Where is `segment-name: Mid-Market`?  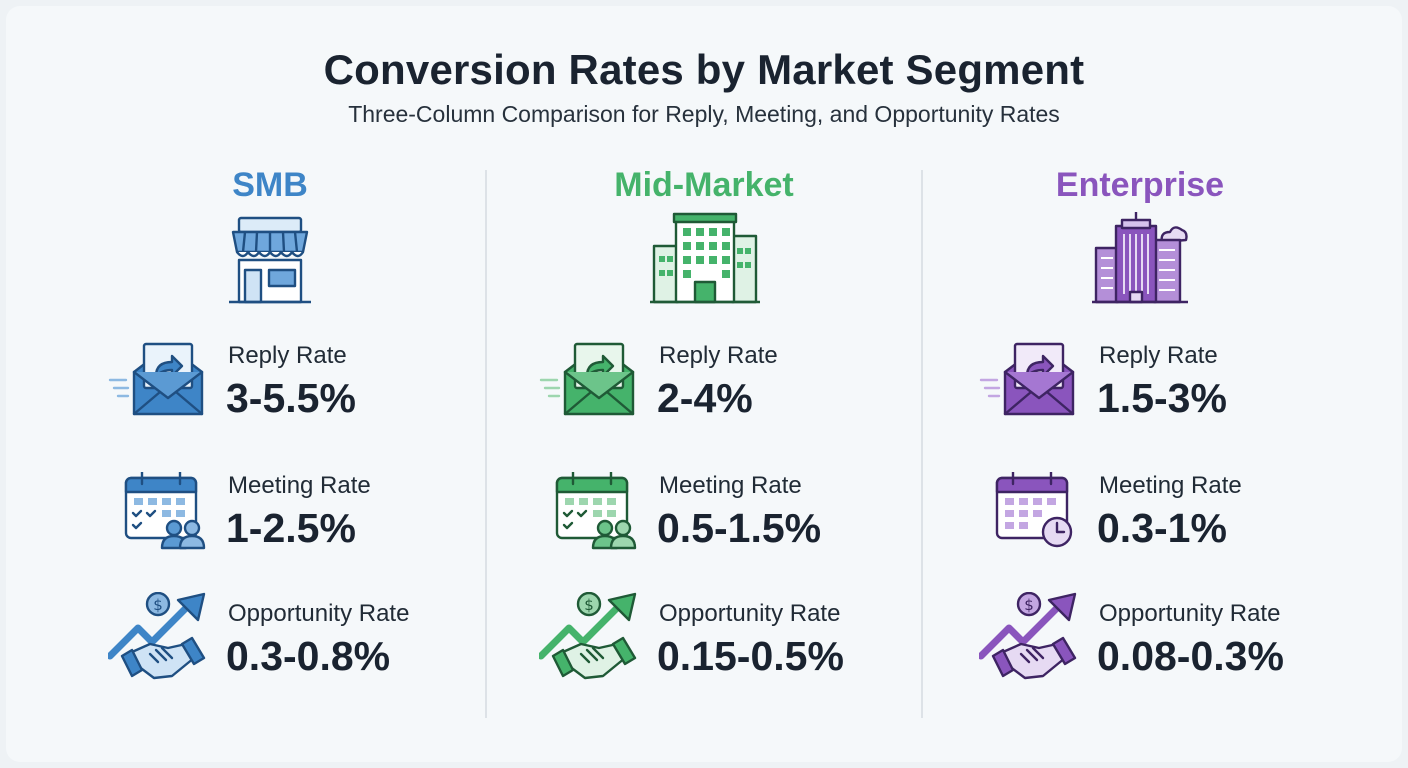 segment-name: Mid-Market is located at coordinates (704, 185).